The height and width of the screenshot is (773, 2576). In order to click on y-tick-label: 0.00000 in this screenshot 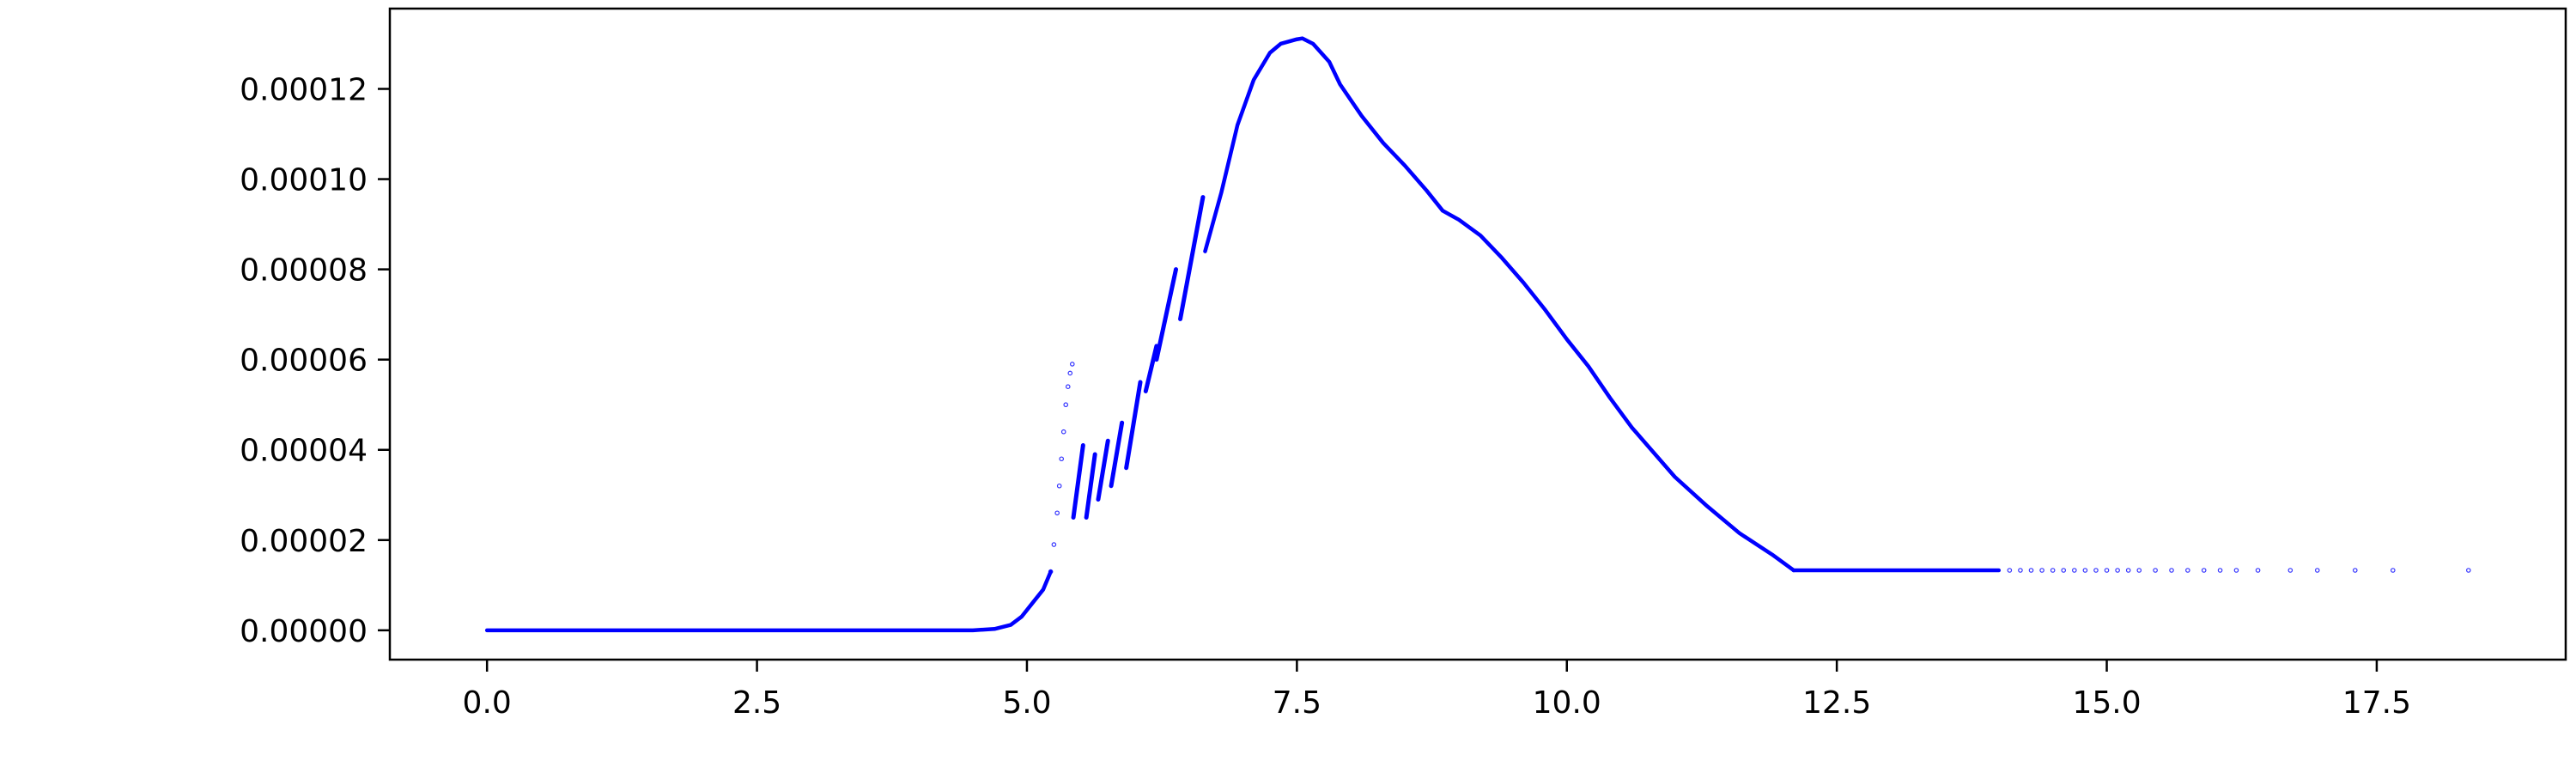, I will do `click(304, 631)`.